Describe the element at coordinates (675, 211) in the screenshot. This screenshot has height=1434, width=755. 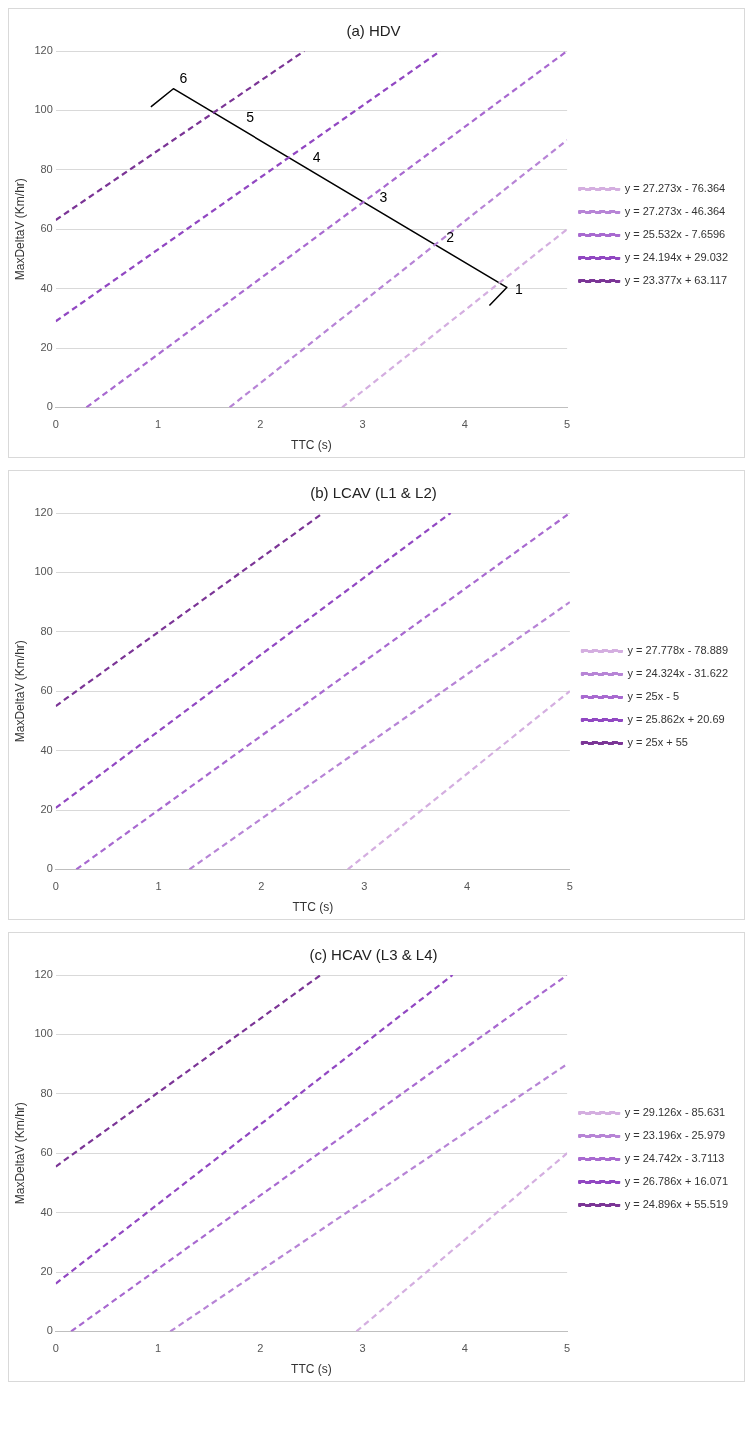
I see `legend-label: y = 27.273x - 46.364` at that location.